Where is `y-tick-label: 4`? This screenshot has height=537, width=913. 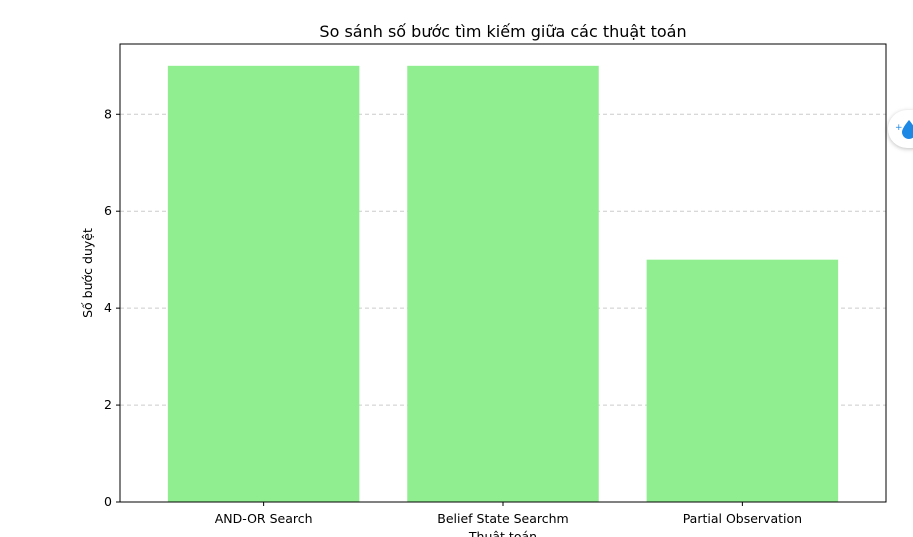
y-tick-label: 4 is located at coordinates (108, 307).